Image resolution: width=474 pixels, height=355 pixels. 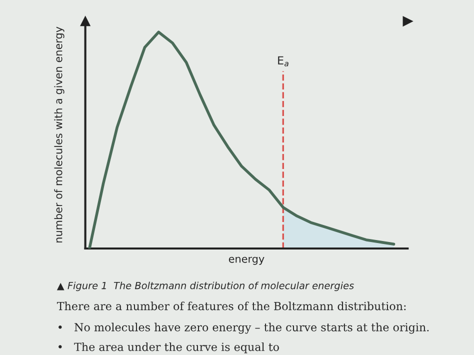 I want to click on text: There are a number of features of the Boltzmann distribution:, so click(x=231, y=306).